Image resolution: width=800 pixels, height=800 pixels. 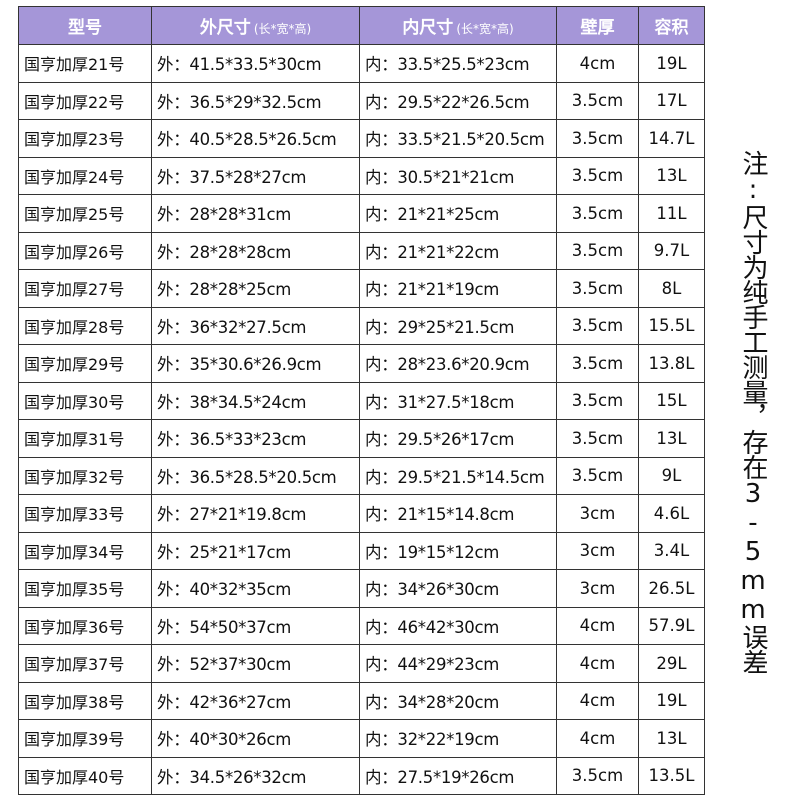 What do you see at coordinates (85, 250) in the screenshot?
I see `model-cell: 国亨加厚26号` at bounding box center [85, 250].